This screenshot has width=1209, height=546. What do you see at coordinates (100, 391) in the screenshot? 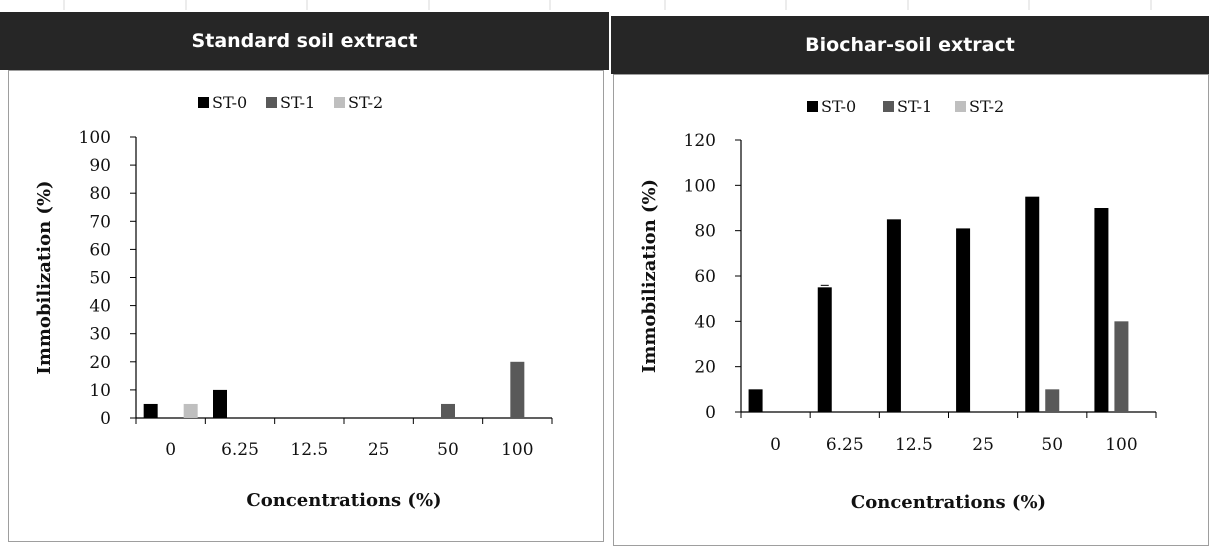
I see `y-tick-label: 10` at bounding box center [100, 391].